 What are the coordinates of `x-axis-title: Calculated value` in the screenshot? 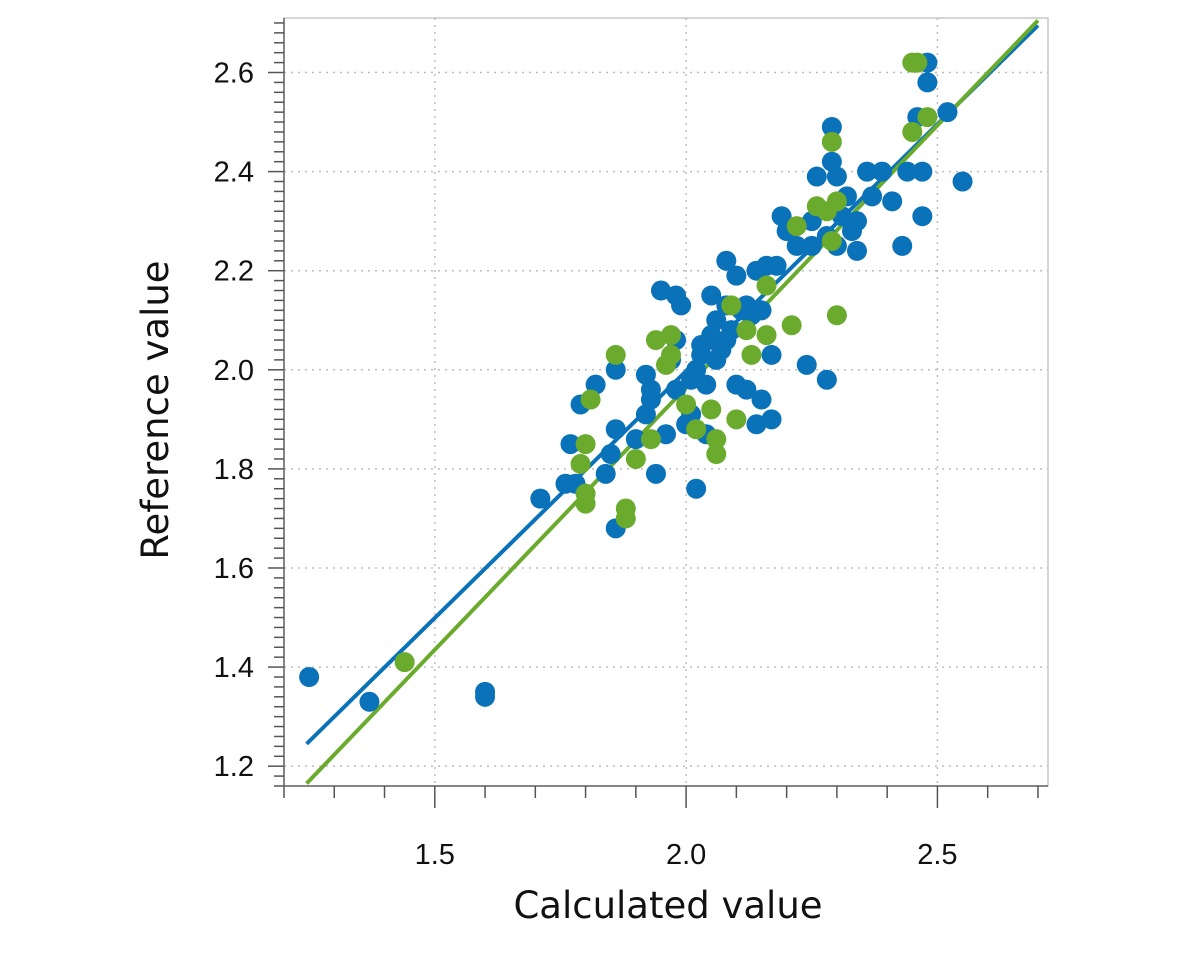 It's located at (667, 905).